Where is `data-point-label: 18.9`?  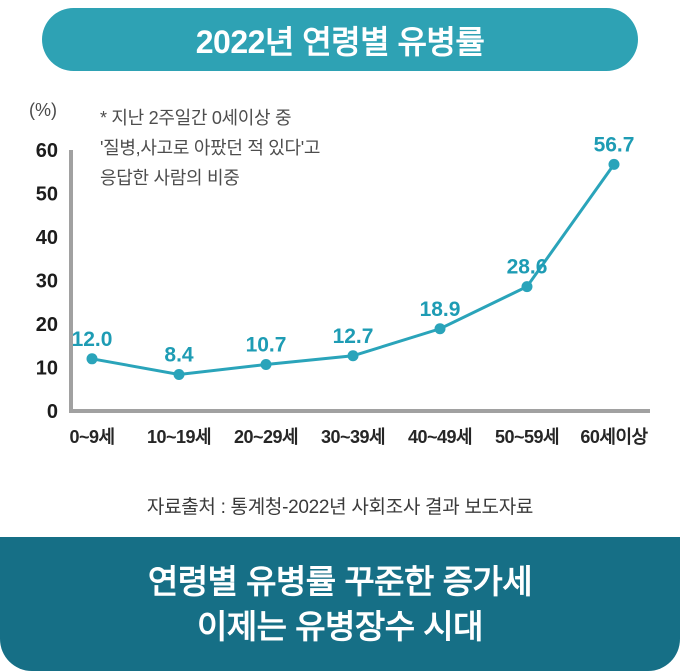
data-point-label: 18.9 is located at coordinates (440, 309).